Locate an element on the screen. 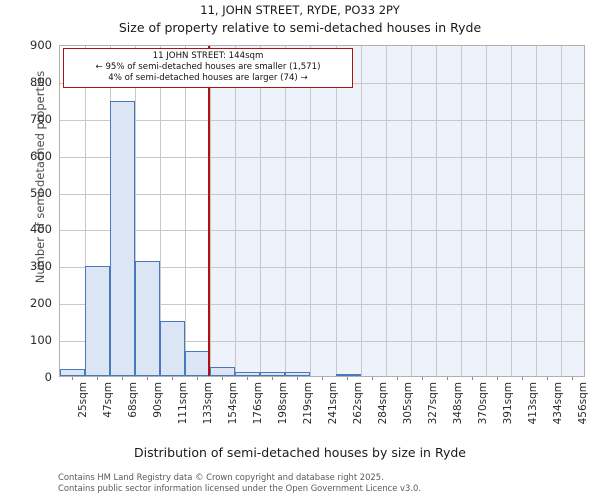  x-tick-label: 219sqm is located at coordinates (307, 403).